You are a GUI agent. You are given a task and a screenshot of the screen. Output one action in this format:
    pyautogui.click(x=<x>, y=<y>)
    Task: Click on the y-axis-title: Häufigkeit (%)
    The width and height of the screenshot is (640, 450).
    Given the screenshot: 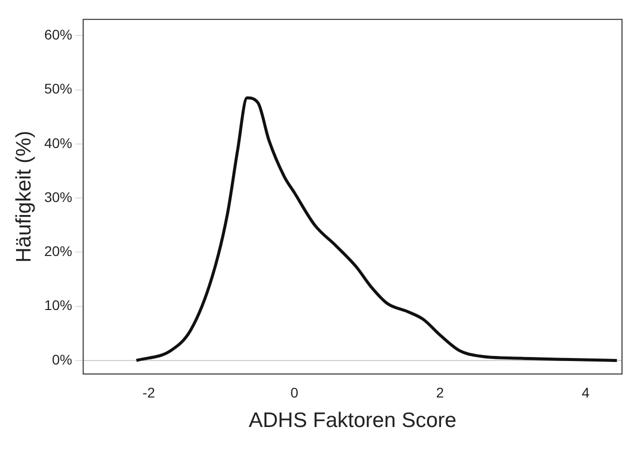 What is the action you would take?
    pyautogui.click(x=24, y=196)
    